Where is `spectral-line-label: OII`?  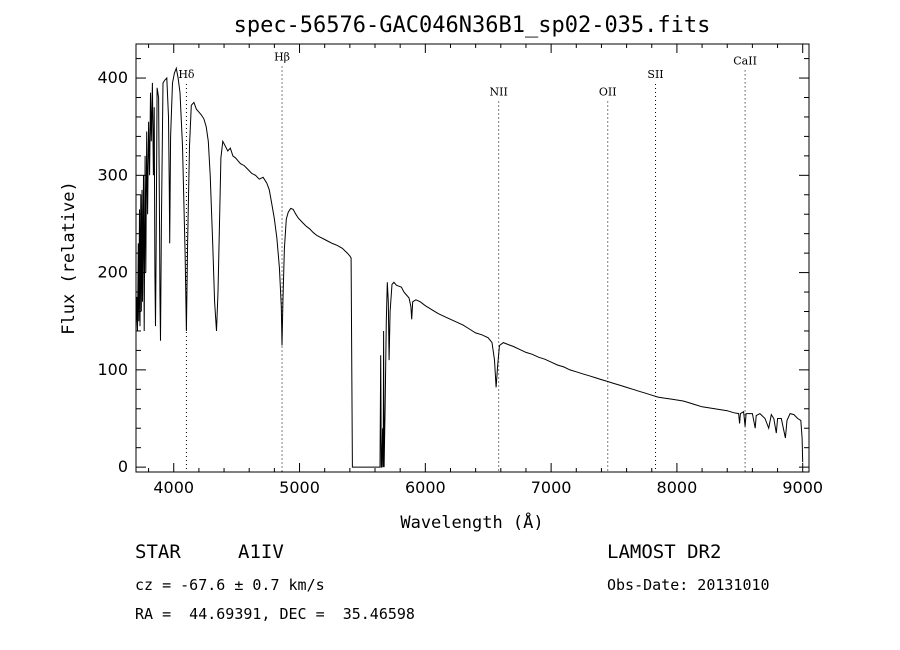
spectral-line-label: OII is located at coordinates (608, 92).